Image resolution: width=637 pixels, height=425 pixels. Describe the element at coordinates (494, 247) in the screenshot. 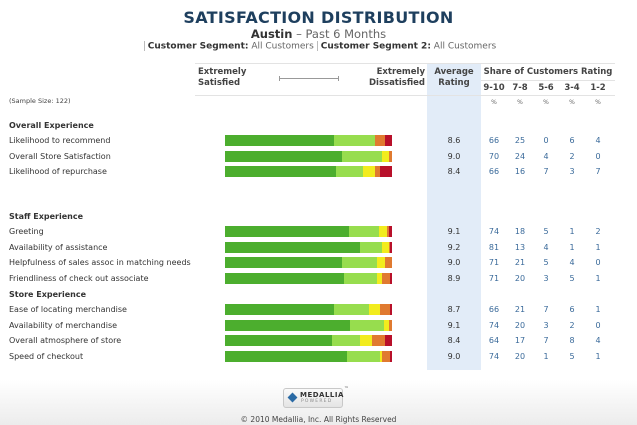

I see `share-value: 81` at that location.